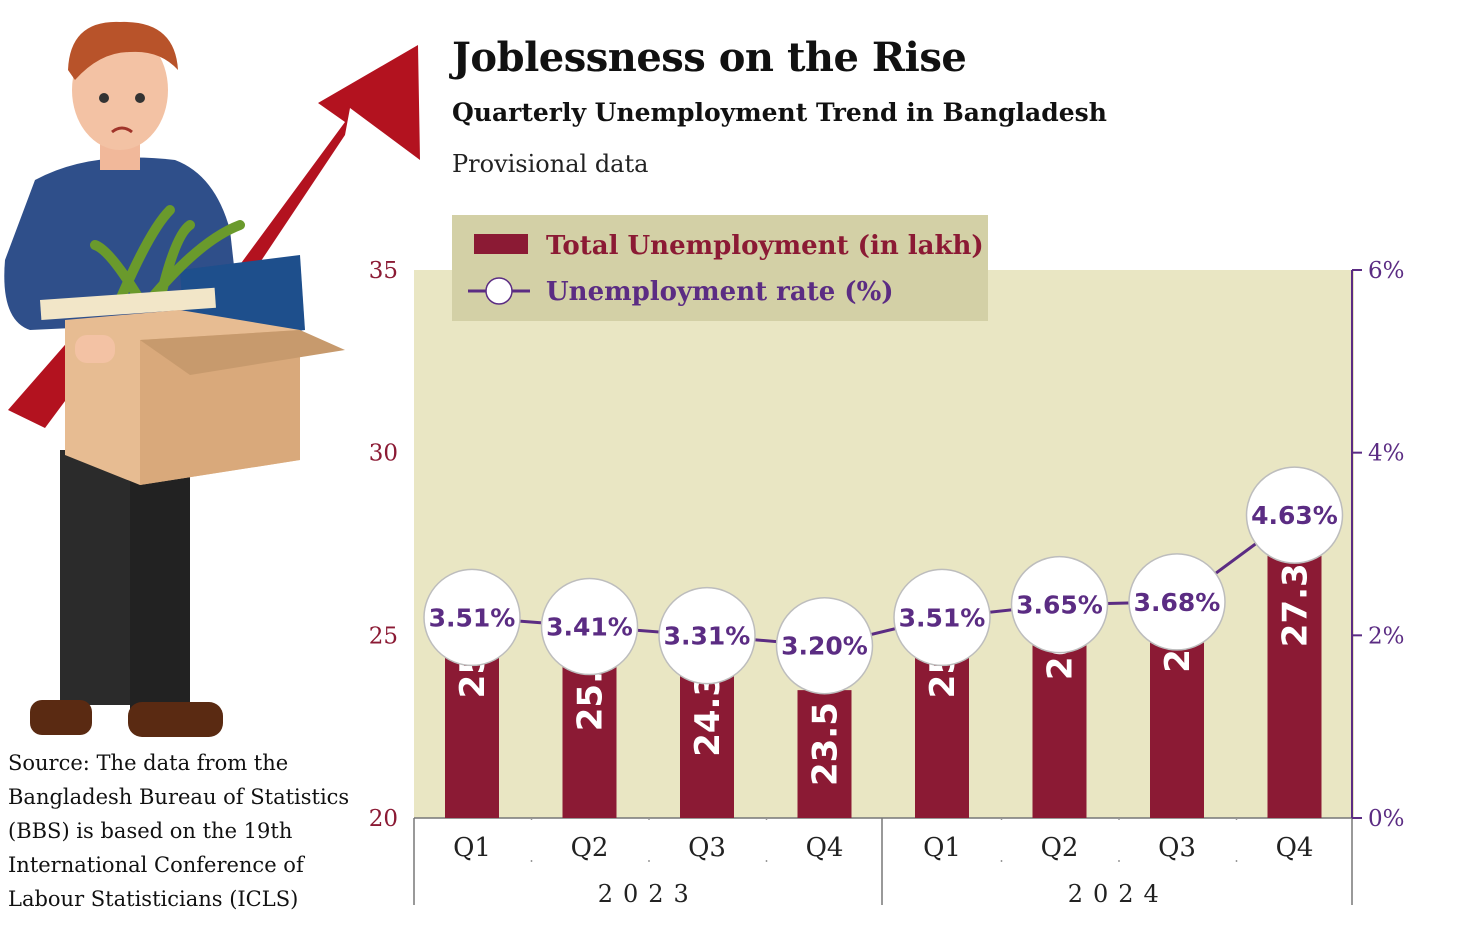  Describe the element at coordinates (720, 292) in the screenshot. I see `legend-label-rate: Unemployment rate (%)` at that location.